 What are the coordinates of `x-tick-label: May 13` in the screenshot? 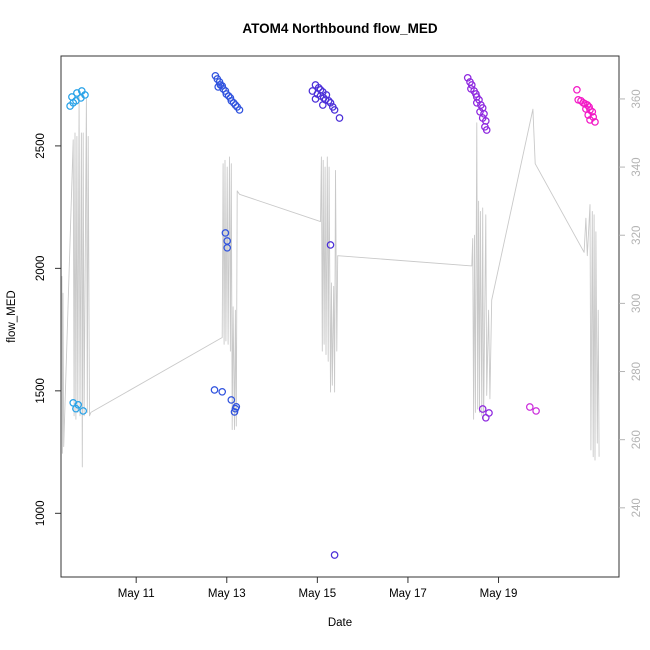 It's located at (227, 594).